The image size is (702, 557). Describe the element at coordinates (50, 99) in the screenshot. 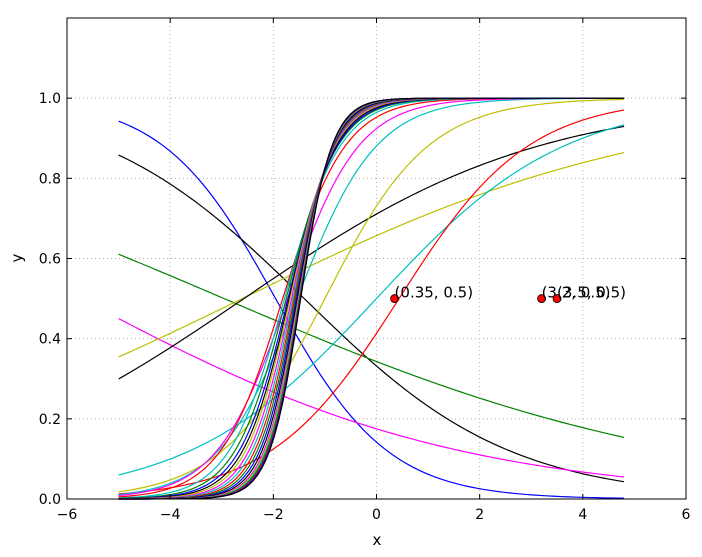

I see `y-tick-label: 1.0` at that location.